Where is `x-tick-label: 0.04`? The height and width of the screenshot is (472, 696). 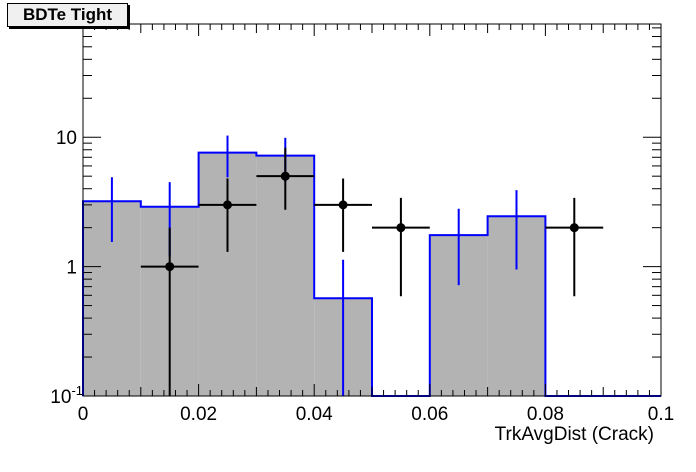
x-tick-label: 0.04 is located at coordinates (314, 414).